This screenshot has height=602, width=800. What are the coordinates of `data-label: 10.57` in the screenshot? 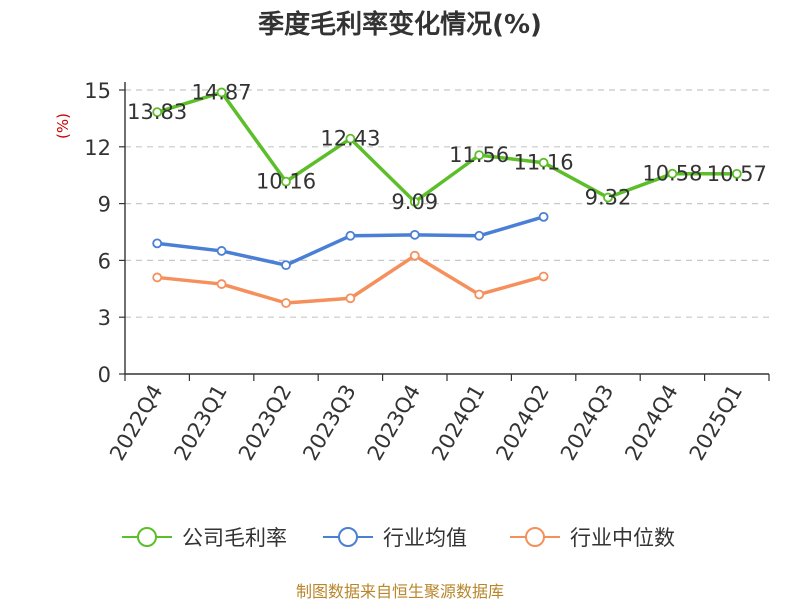 It's located at (737, 174).